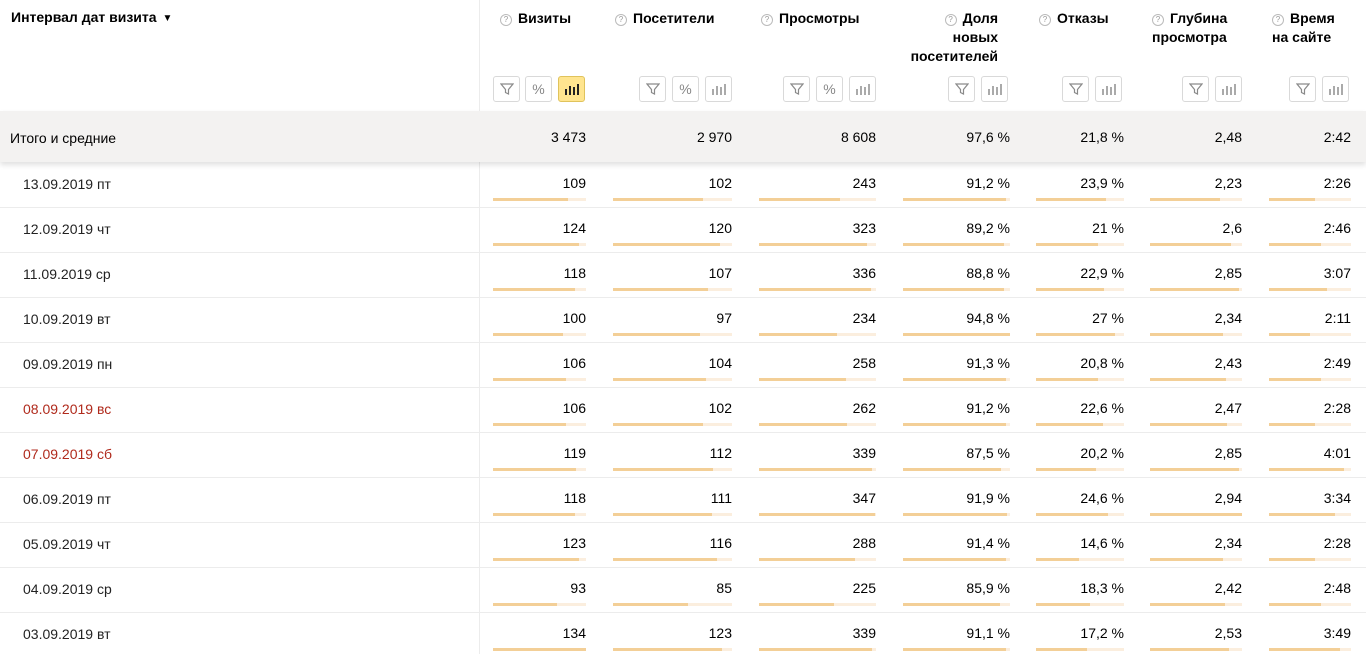  Describe the element at coordinates (720, 228) in the screenshot. I see `metric-value: 120` at that location.